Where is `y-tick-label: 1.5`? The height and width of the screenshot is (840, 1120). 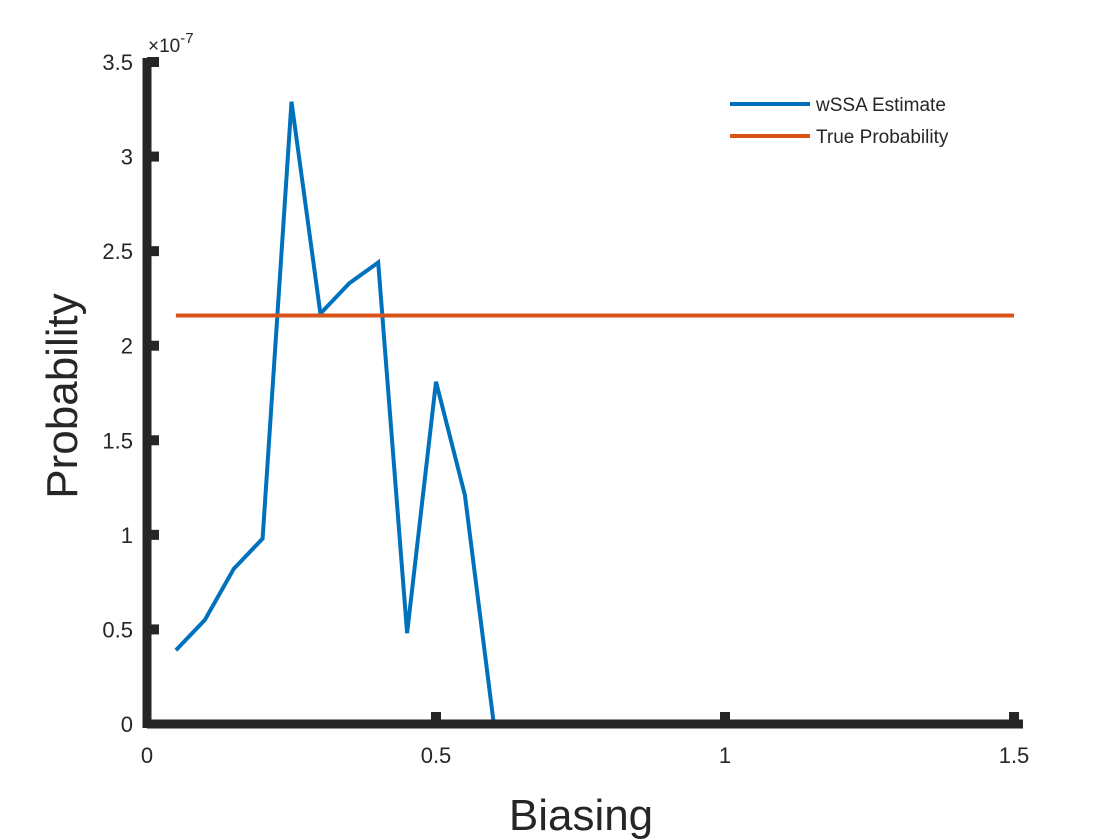 y-tick-label: 1.5 is located at coordinates (117, 440).